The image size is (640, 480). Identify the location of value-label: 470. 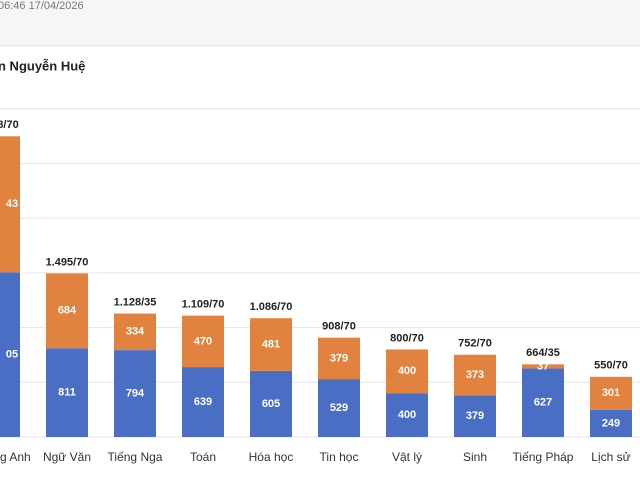
(203, 341).